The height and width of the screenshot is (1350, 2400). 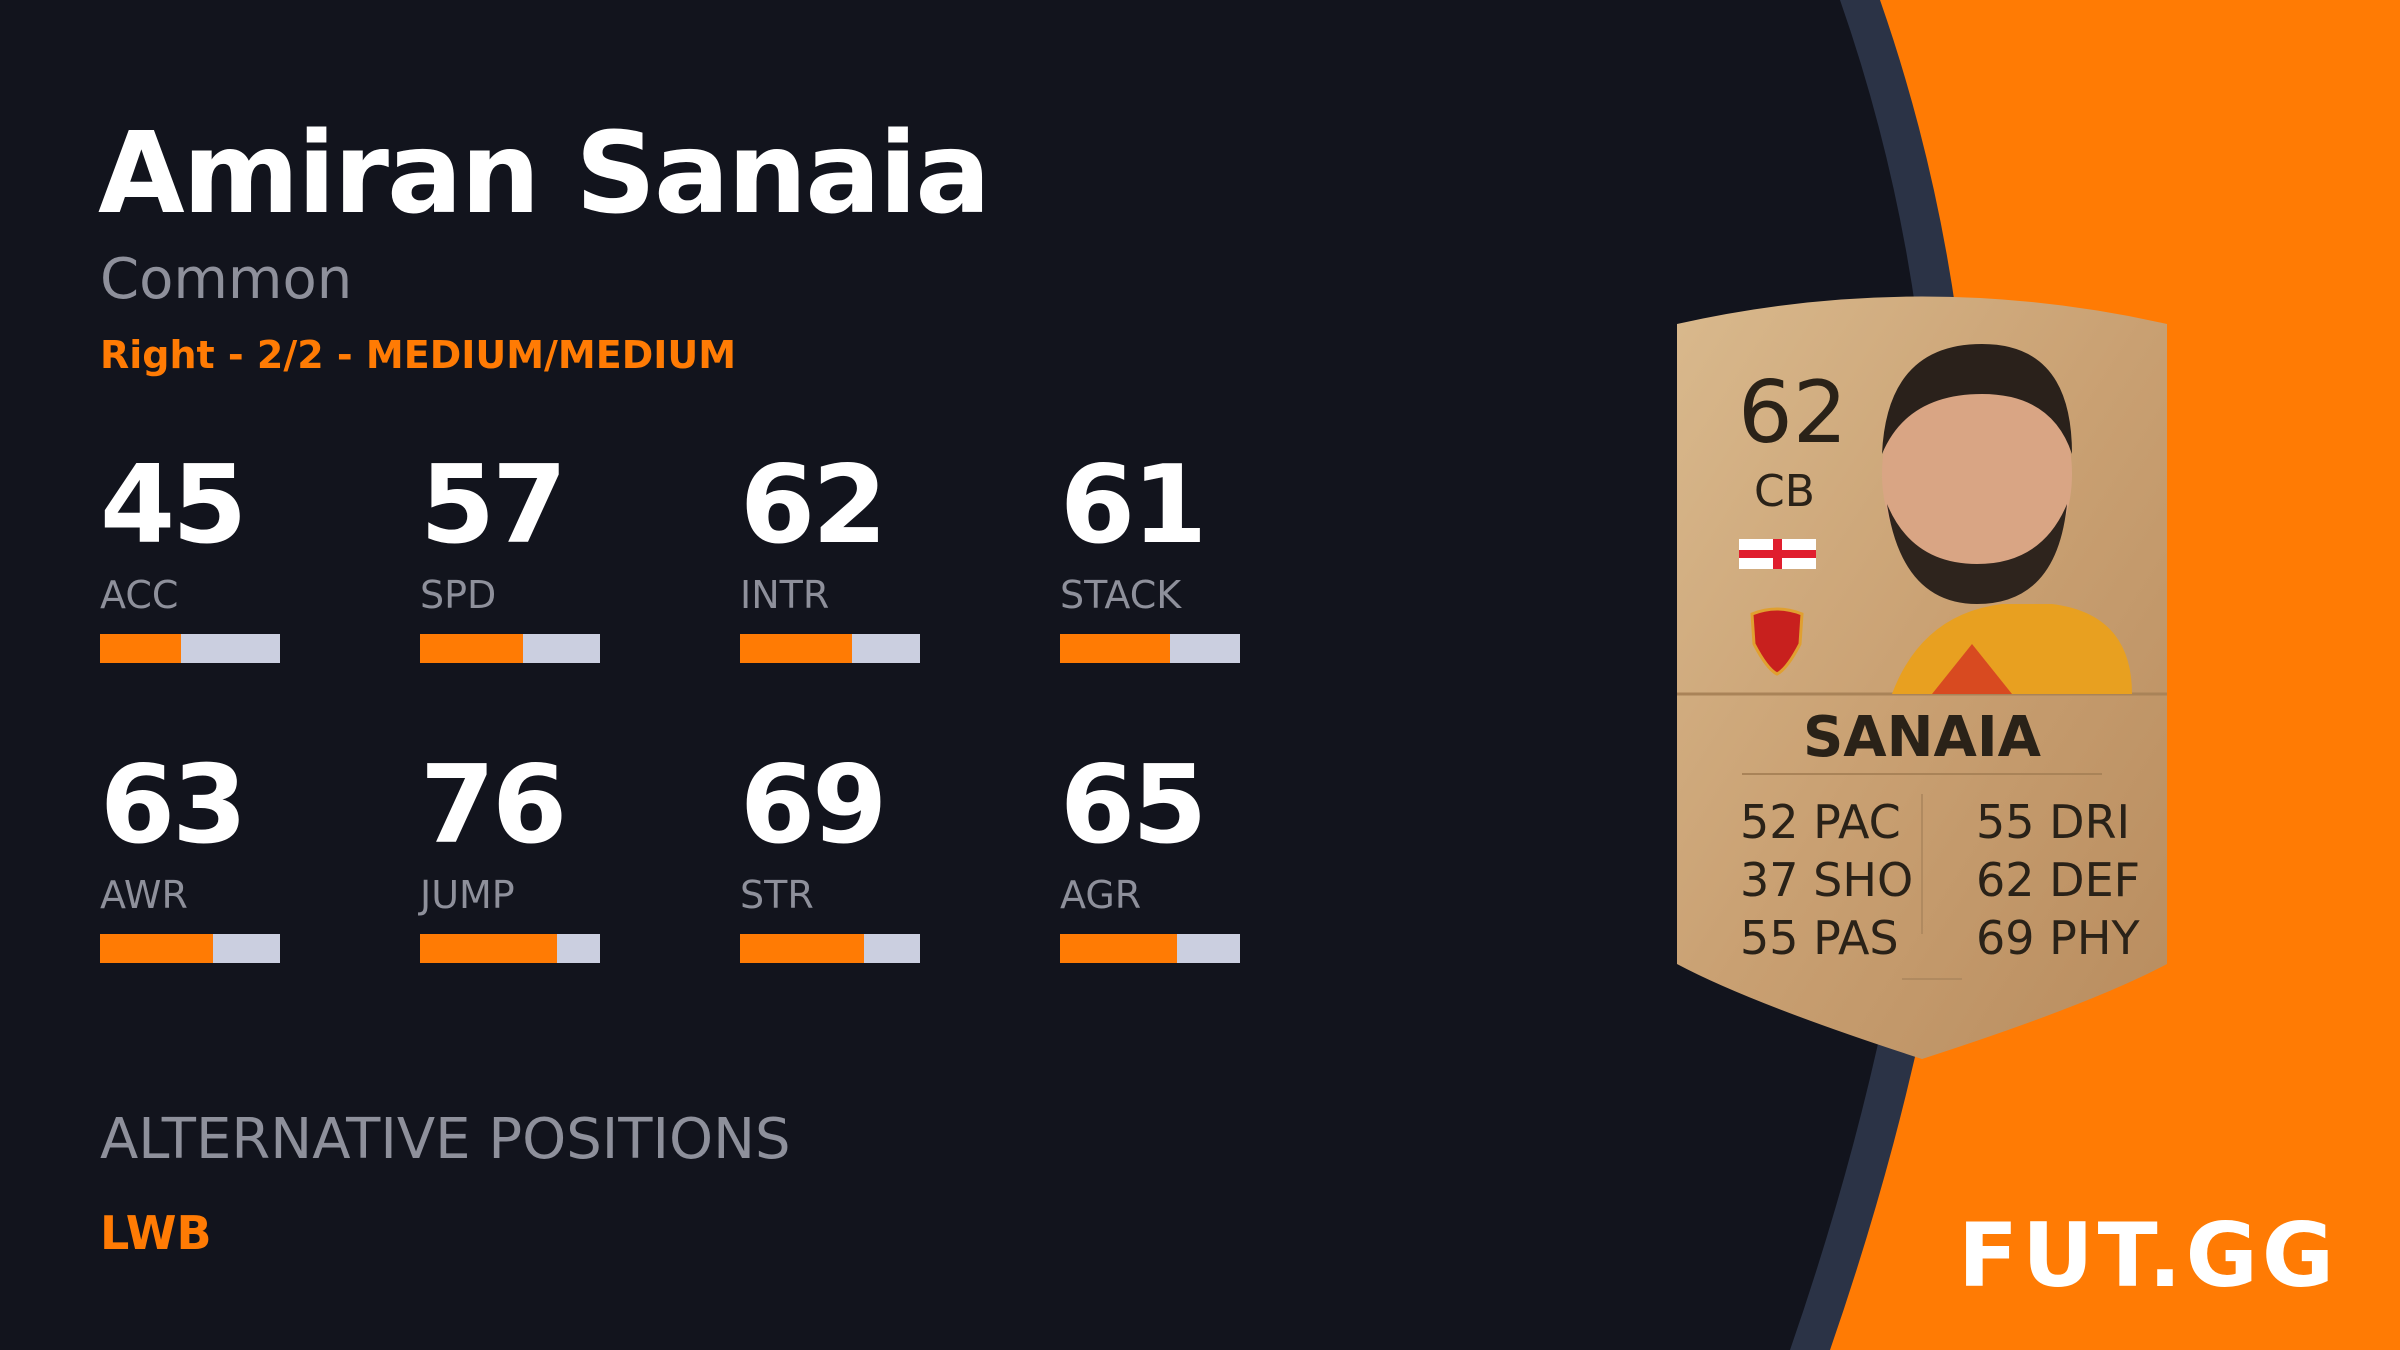 I want to click on card-name: SANAIA, so click(x=1922, y=737).